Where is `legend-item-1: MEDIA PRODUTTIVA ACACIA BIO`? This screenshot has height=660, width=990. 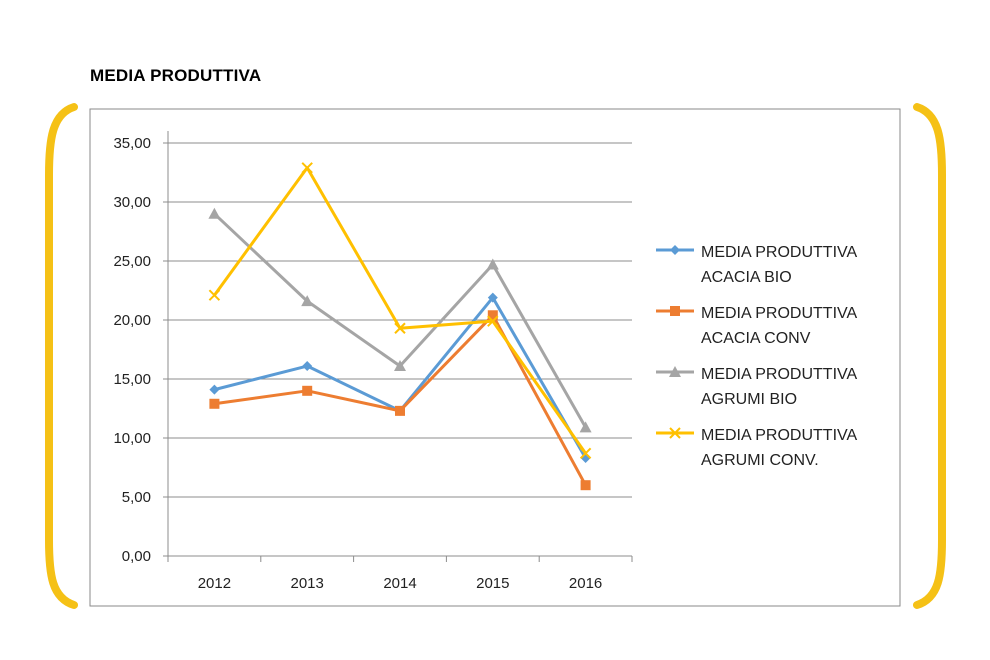 legend-item-1: MEDIA PRODUTTIVA ACACIA BIO is located at coordinates (756, 265).